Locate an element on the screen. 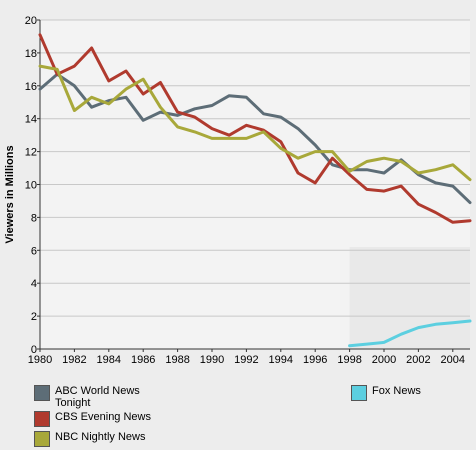  legend-swatch-abc is located at coordinates (42, 393).